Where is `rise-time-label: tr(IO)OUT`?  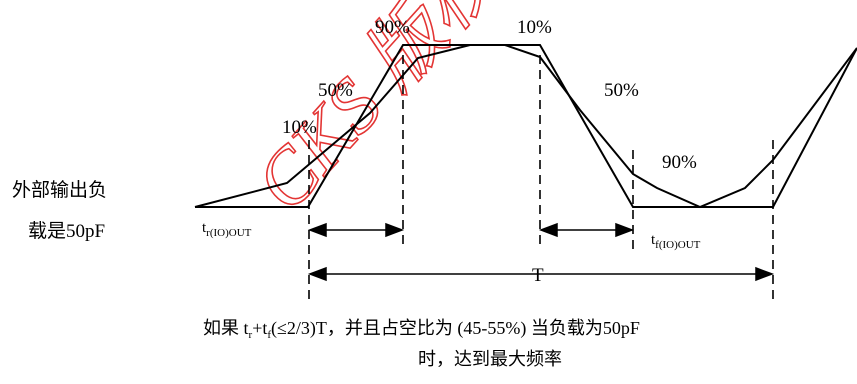
rise-time-label: tr(IO)OUT is located at coordinates (227, 229).